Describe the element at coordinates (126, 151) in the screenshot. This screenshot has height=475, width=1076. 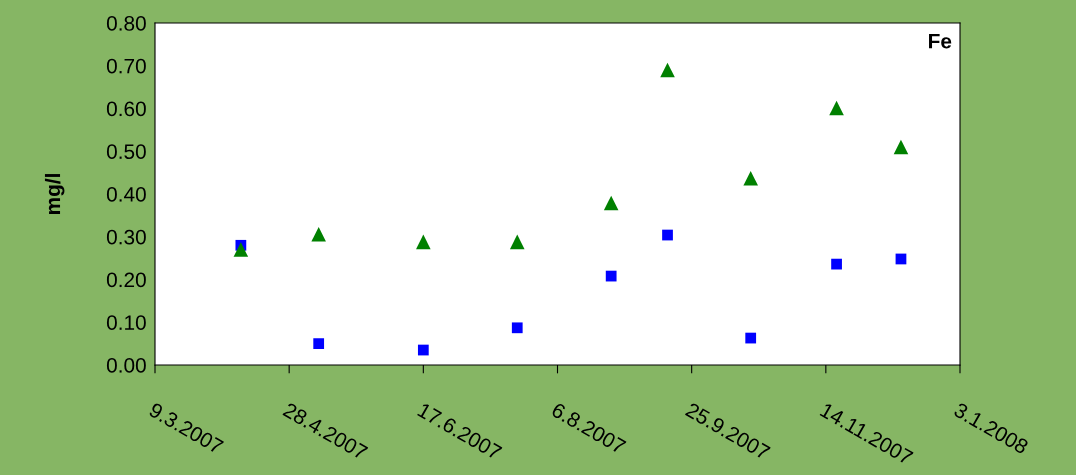
I see `y-tick-label: 0.50` at that location.